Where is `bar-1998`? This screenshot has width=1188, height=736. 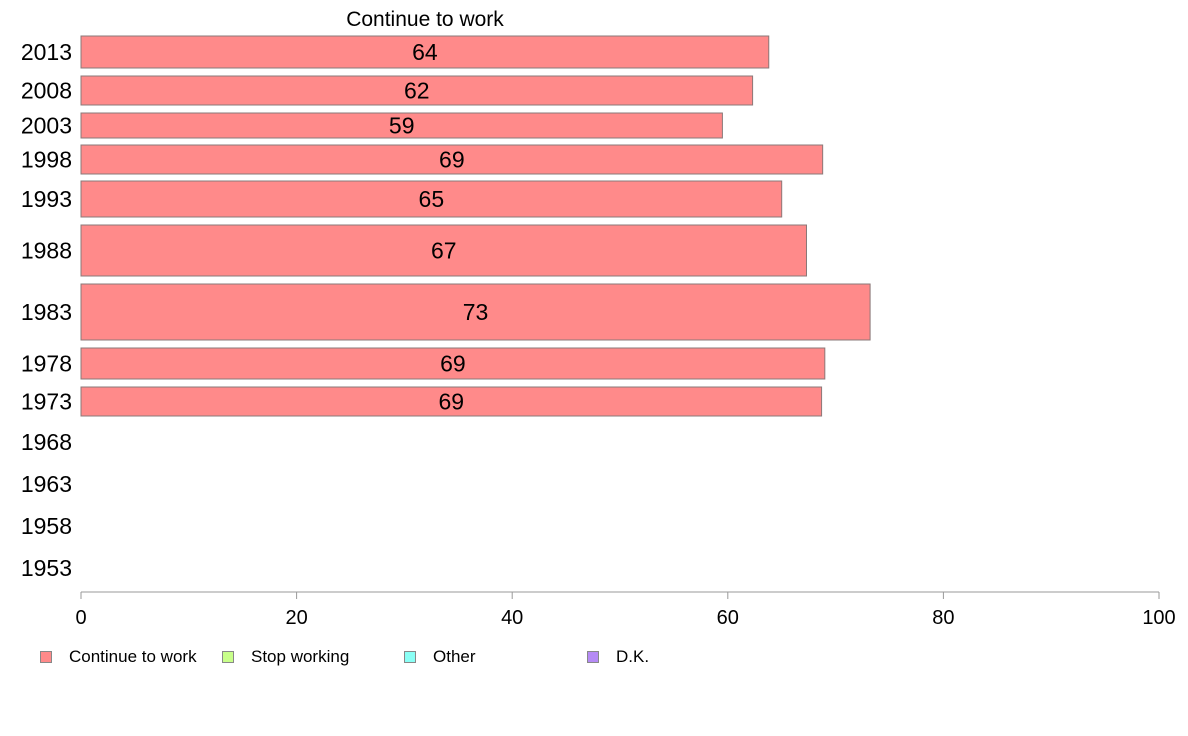 bar-1998 is located at coordinates (452, 159).